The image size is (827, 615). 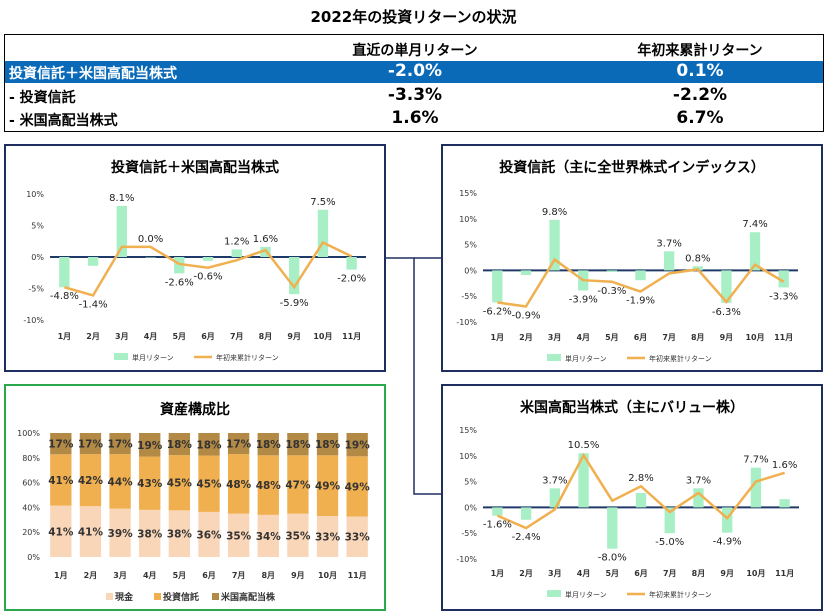 What do you see at coordinates (351, 279) in the screenshot?
I see `data-label: -2.0%` at bounding box center [351, 279].